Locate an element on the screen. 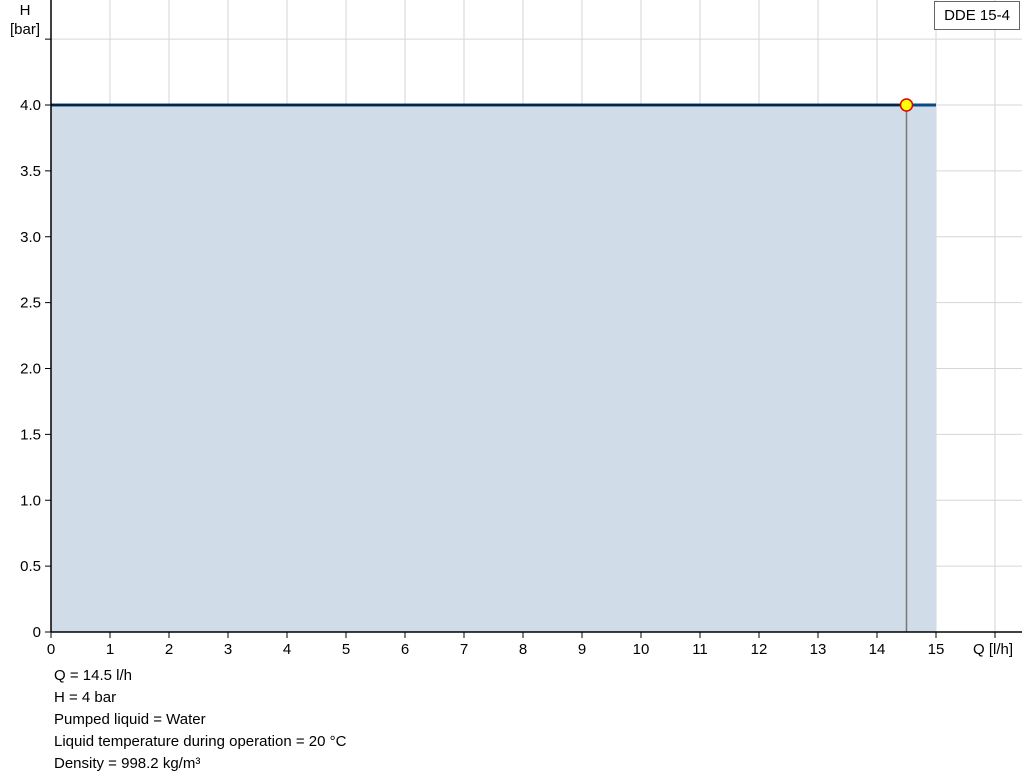 Image resolution: width=1024 pixels, height=781 pixels. legend-product-label: DDE 15-4 is located at coordinates (977, 15).